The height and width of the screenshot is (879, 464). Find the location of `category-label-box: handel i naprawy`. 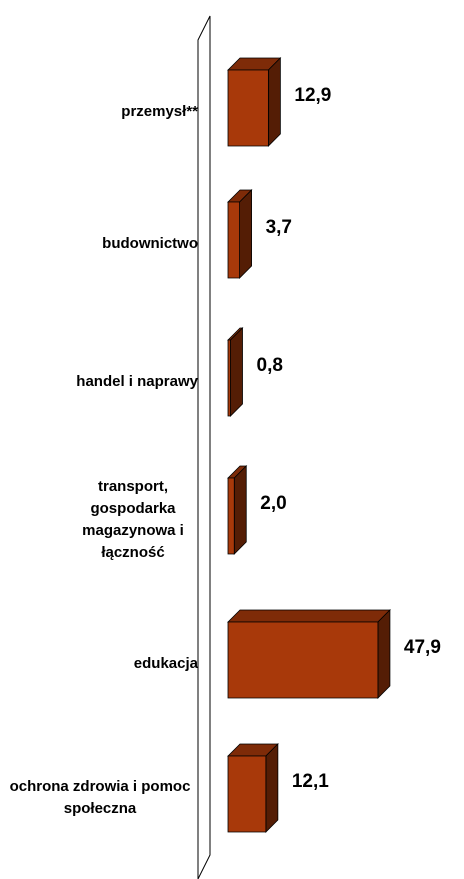

category-label-box: handel i naprawy is located at coordinates (100, 382).